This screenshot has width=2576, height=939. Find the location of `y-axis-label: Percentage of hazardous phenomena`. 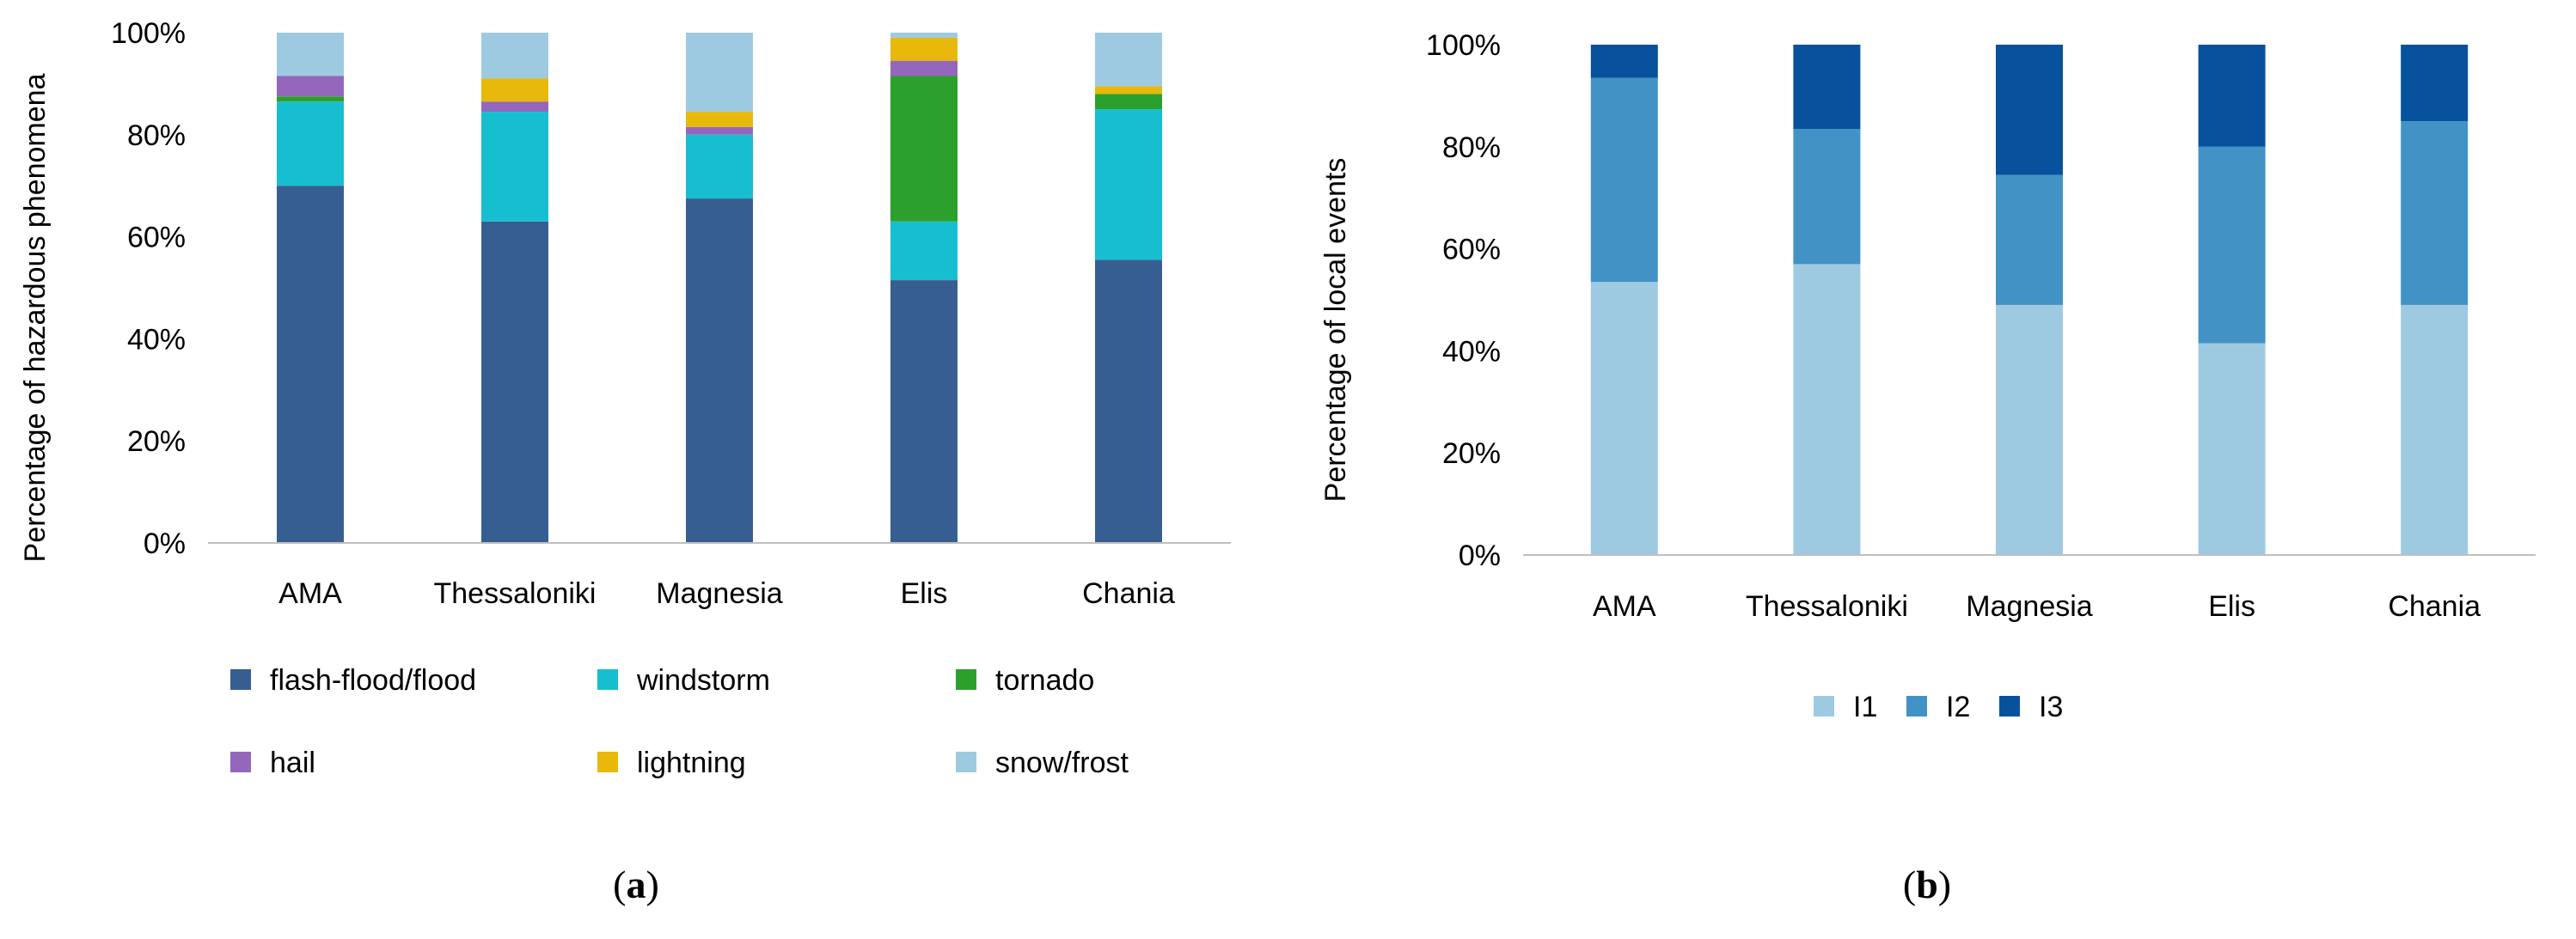

y-axis-label: Percentage of hazardous phenomena is located at coordinates (35, 317).